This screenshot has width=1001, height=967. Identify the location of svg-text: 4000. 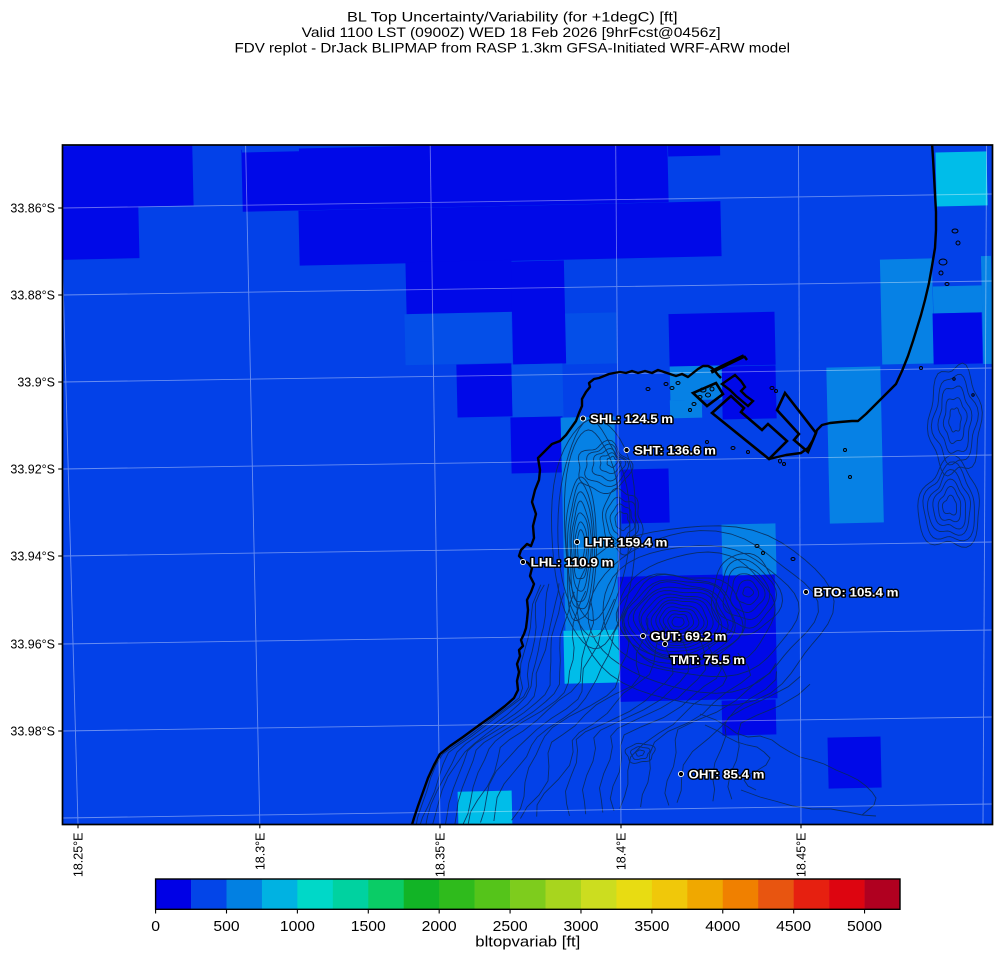
(722, 927).